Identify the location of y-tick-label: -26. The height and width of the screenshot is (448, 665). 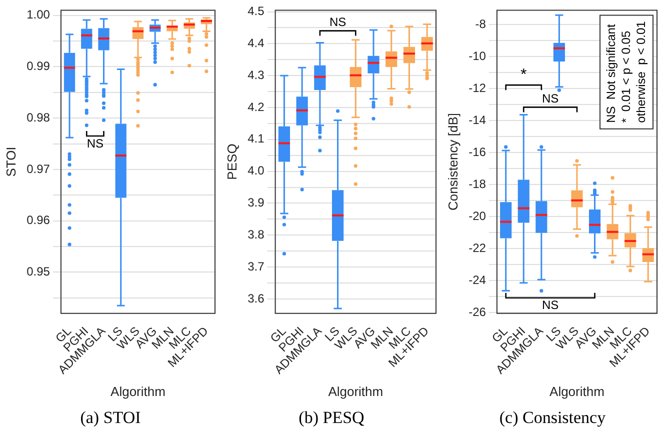
(477, 311).